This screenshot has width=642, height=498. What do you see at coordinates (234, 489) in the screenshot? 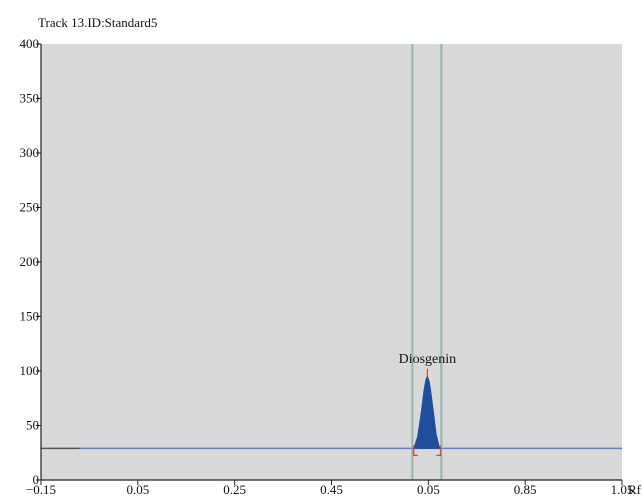
I see `x-tick-label: 0.25` at bounding box center [234, 489].